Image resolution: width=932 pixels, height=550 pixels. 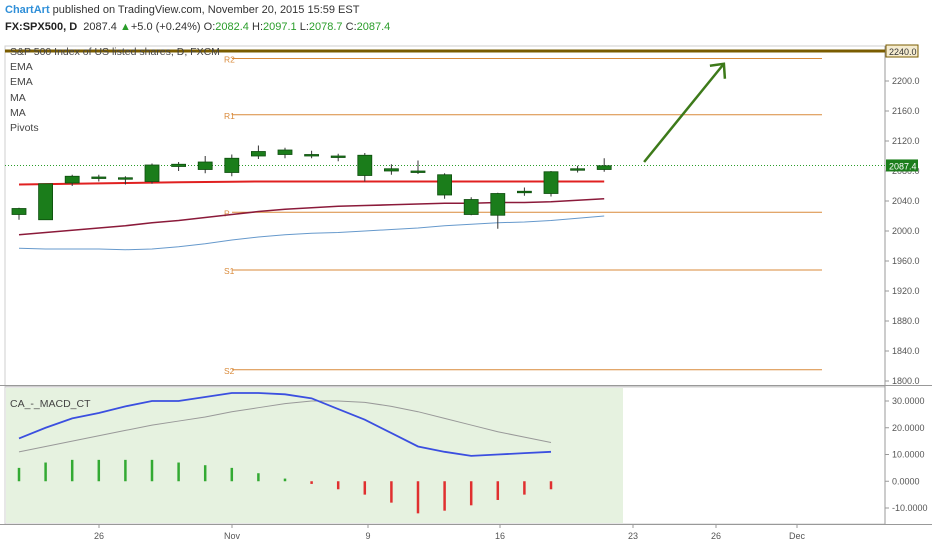 I want to click on y-tick-label: 1880.0, so click(x=906, y=321).